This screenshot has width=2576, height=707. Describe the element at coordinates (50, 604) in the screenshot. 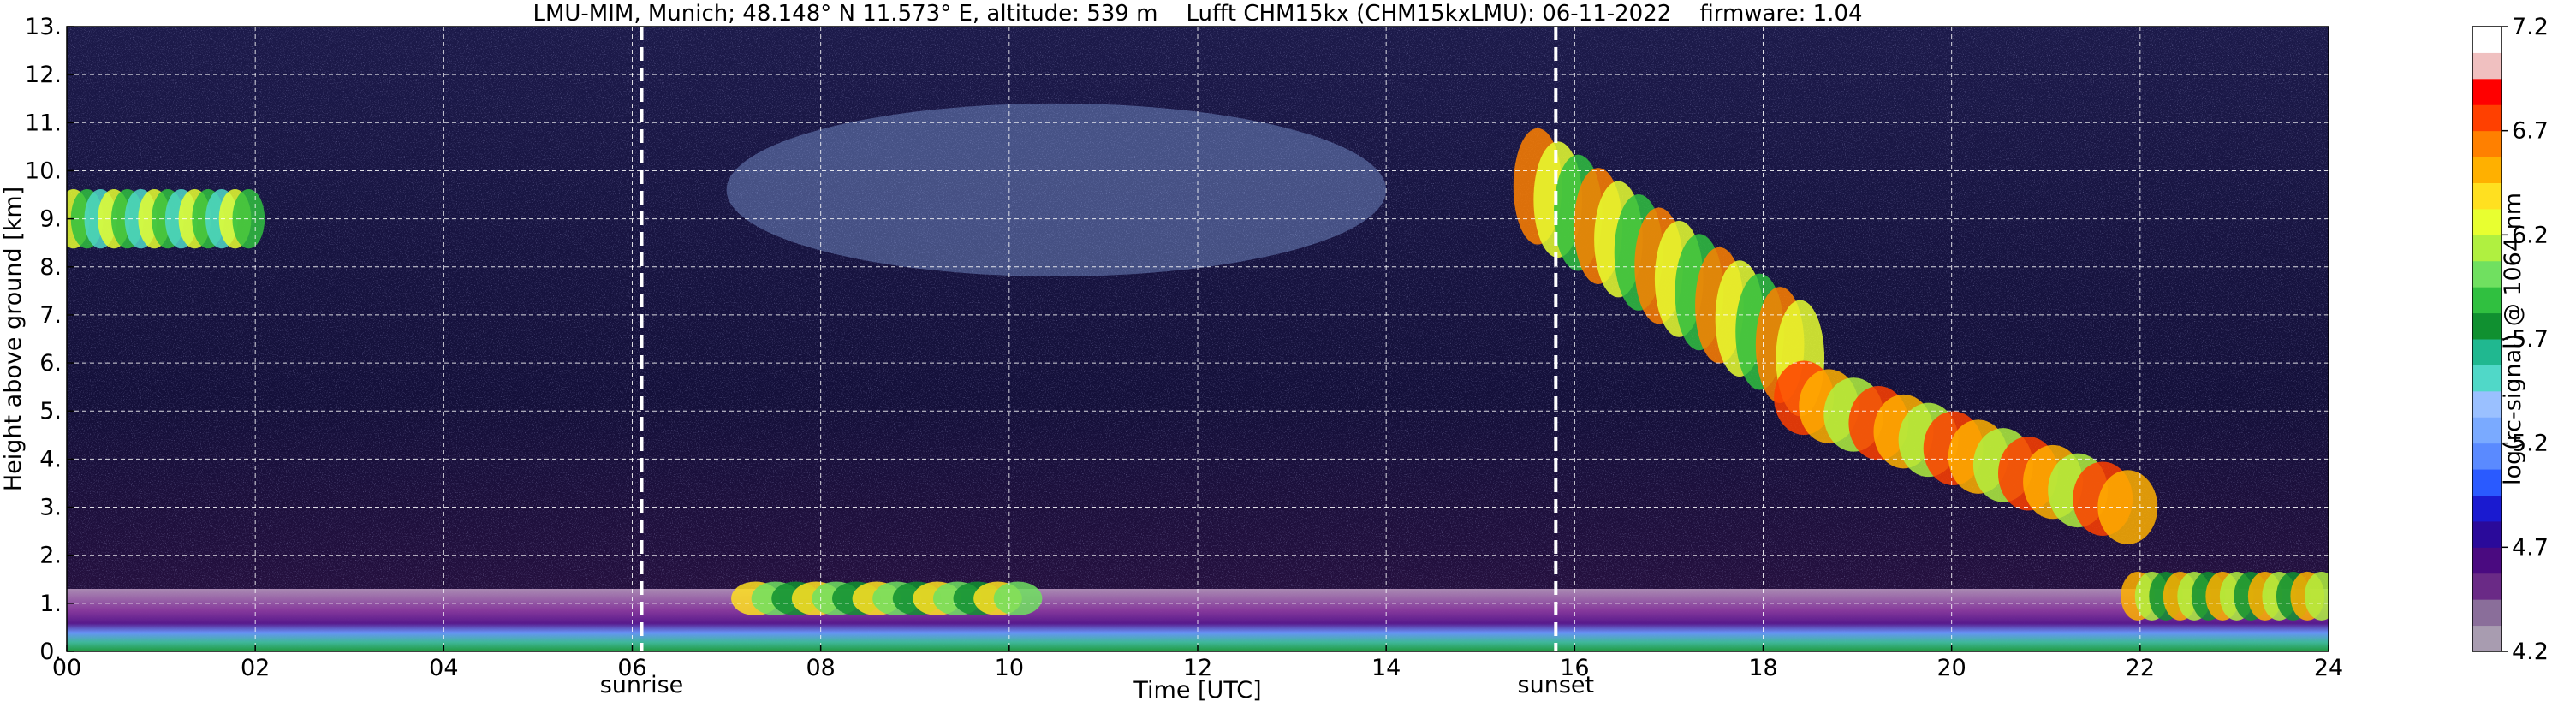

I see `y-tick-label: 1.` at that location.